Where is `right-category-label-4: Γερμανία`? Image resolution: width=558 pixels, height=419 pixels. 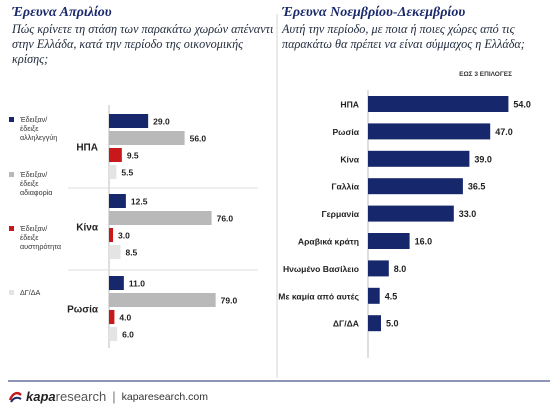 right-category-label-4: Γερμανία is located at coordinates (340, 214).